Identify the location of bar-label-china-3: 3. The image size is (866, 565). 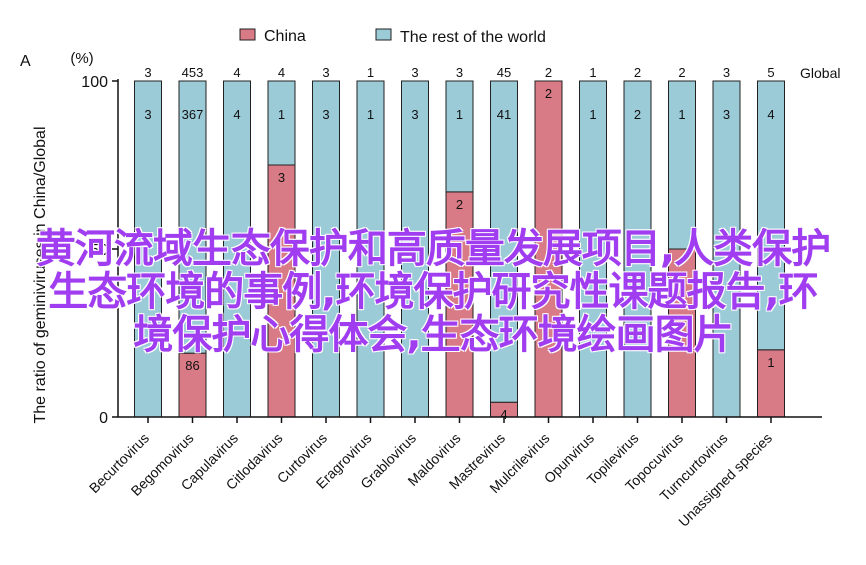
(281, 177).